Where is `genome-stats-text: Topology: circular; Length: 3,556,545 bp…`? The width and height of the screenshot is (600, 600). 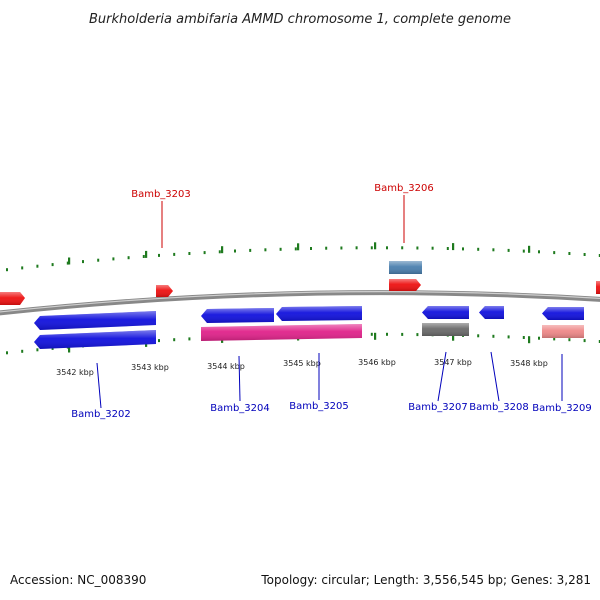 genome-stats-text: Topology: circular; Length: 3,556,545 bp… is located at coordinates (426, 580).